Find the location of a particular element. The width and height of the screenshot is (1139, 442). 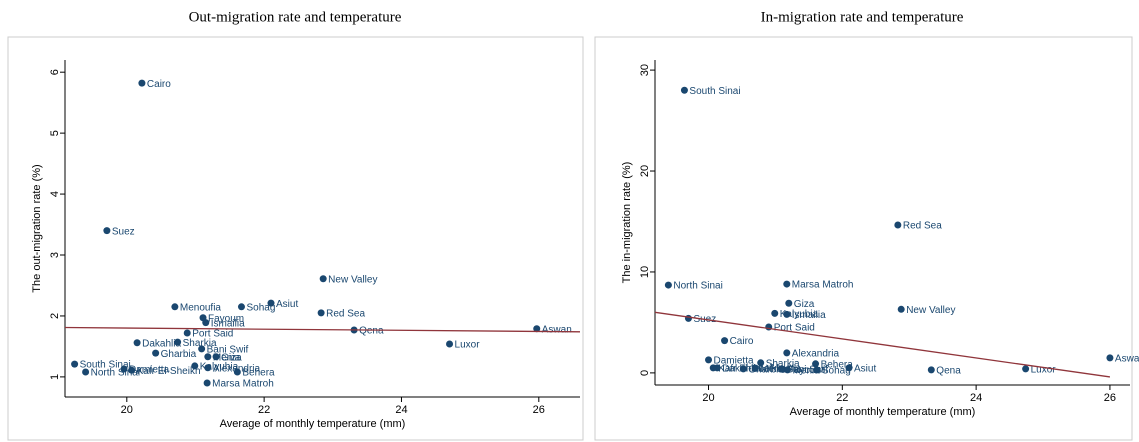

y-tick-label: 6 is located at coordinates (55, 72).